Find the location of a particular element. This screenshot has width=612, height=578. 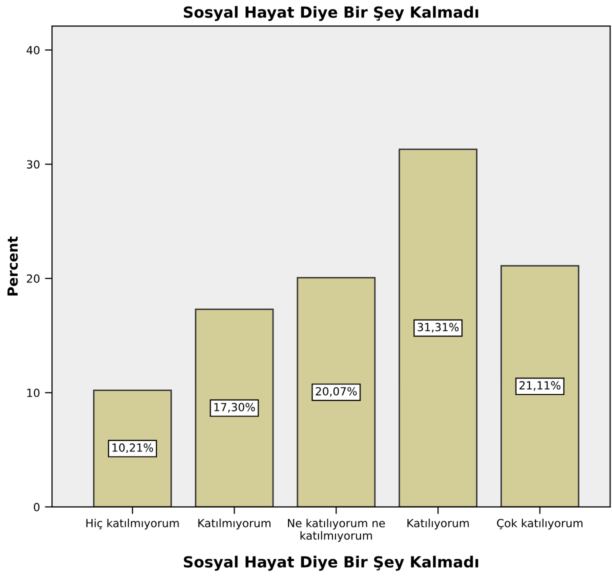

x-axis-title: Sosyal Hayat Diye Bir Şey Kalmadı is located at coordinates (331, 563).